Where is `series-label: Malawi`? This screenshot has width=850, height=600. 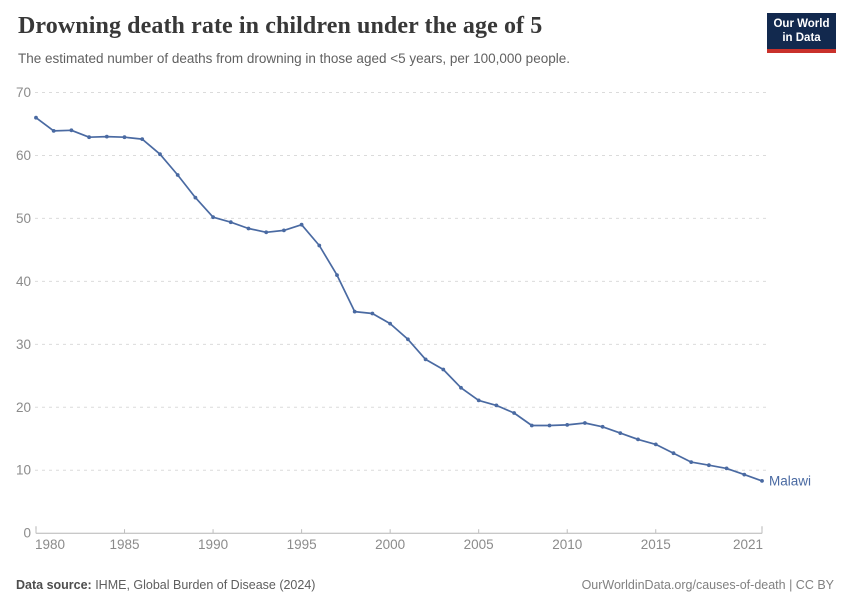
series-label: Malawi is located at coordinates (790, 480).